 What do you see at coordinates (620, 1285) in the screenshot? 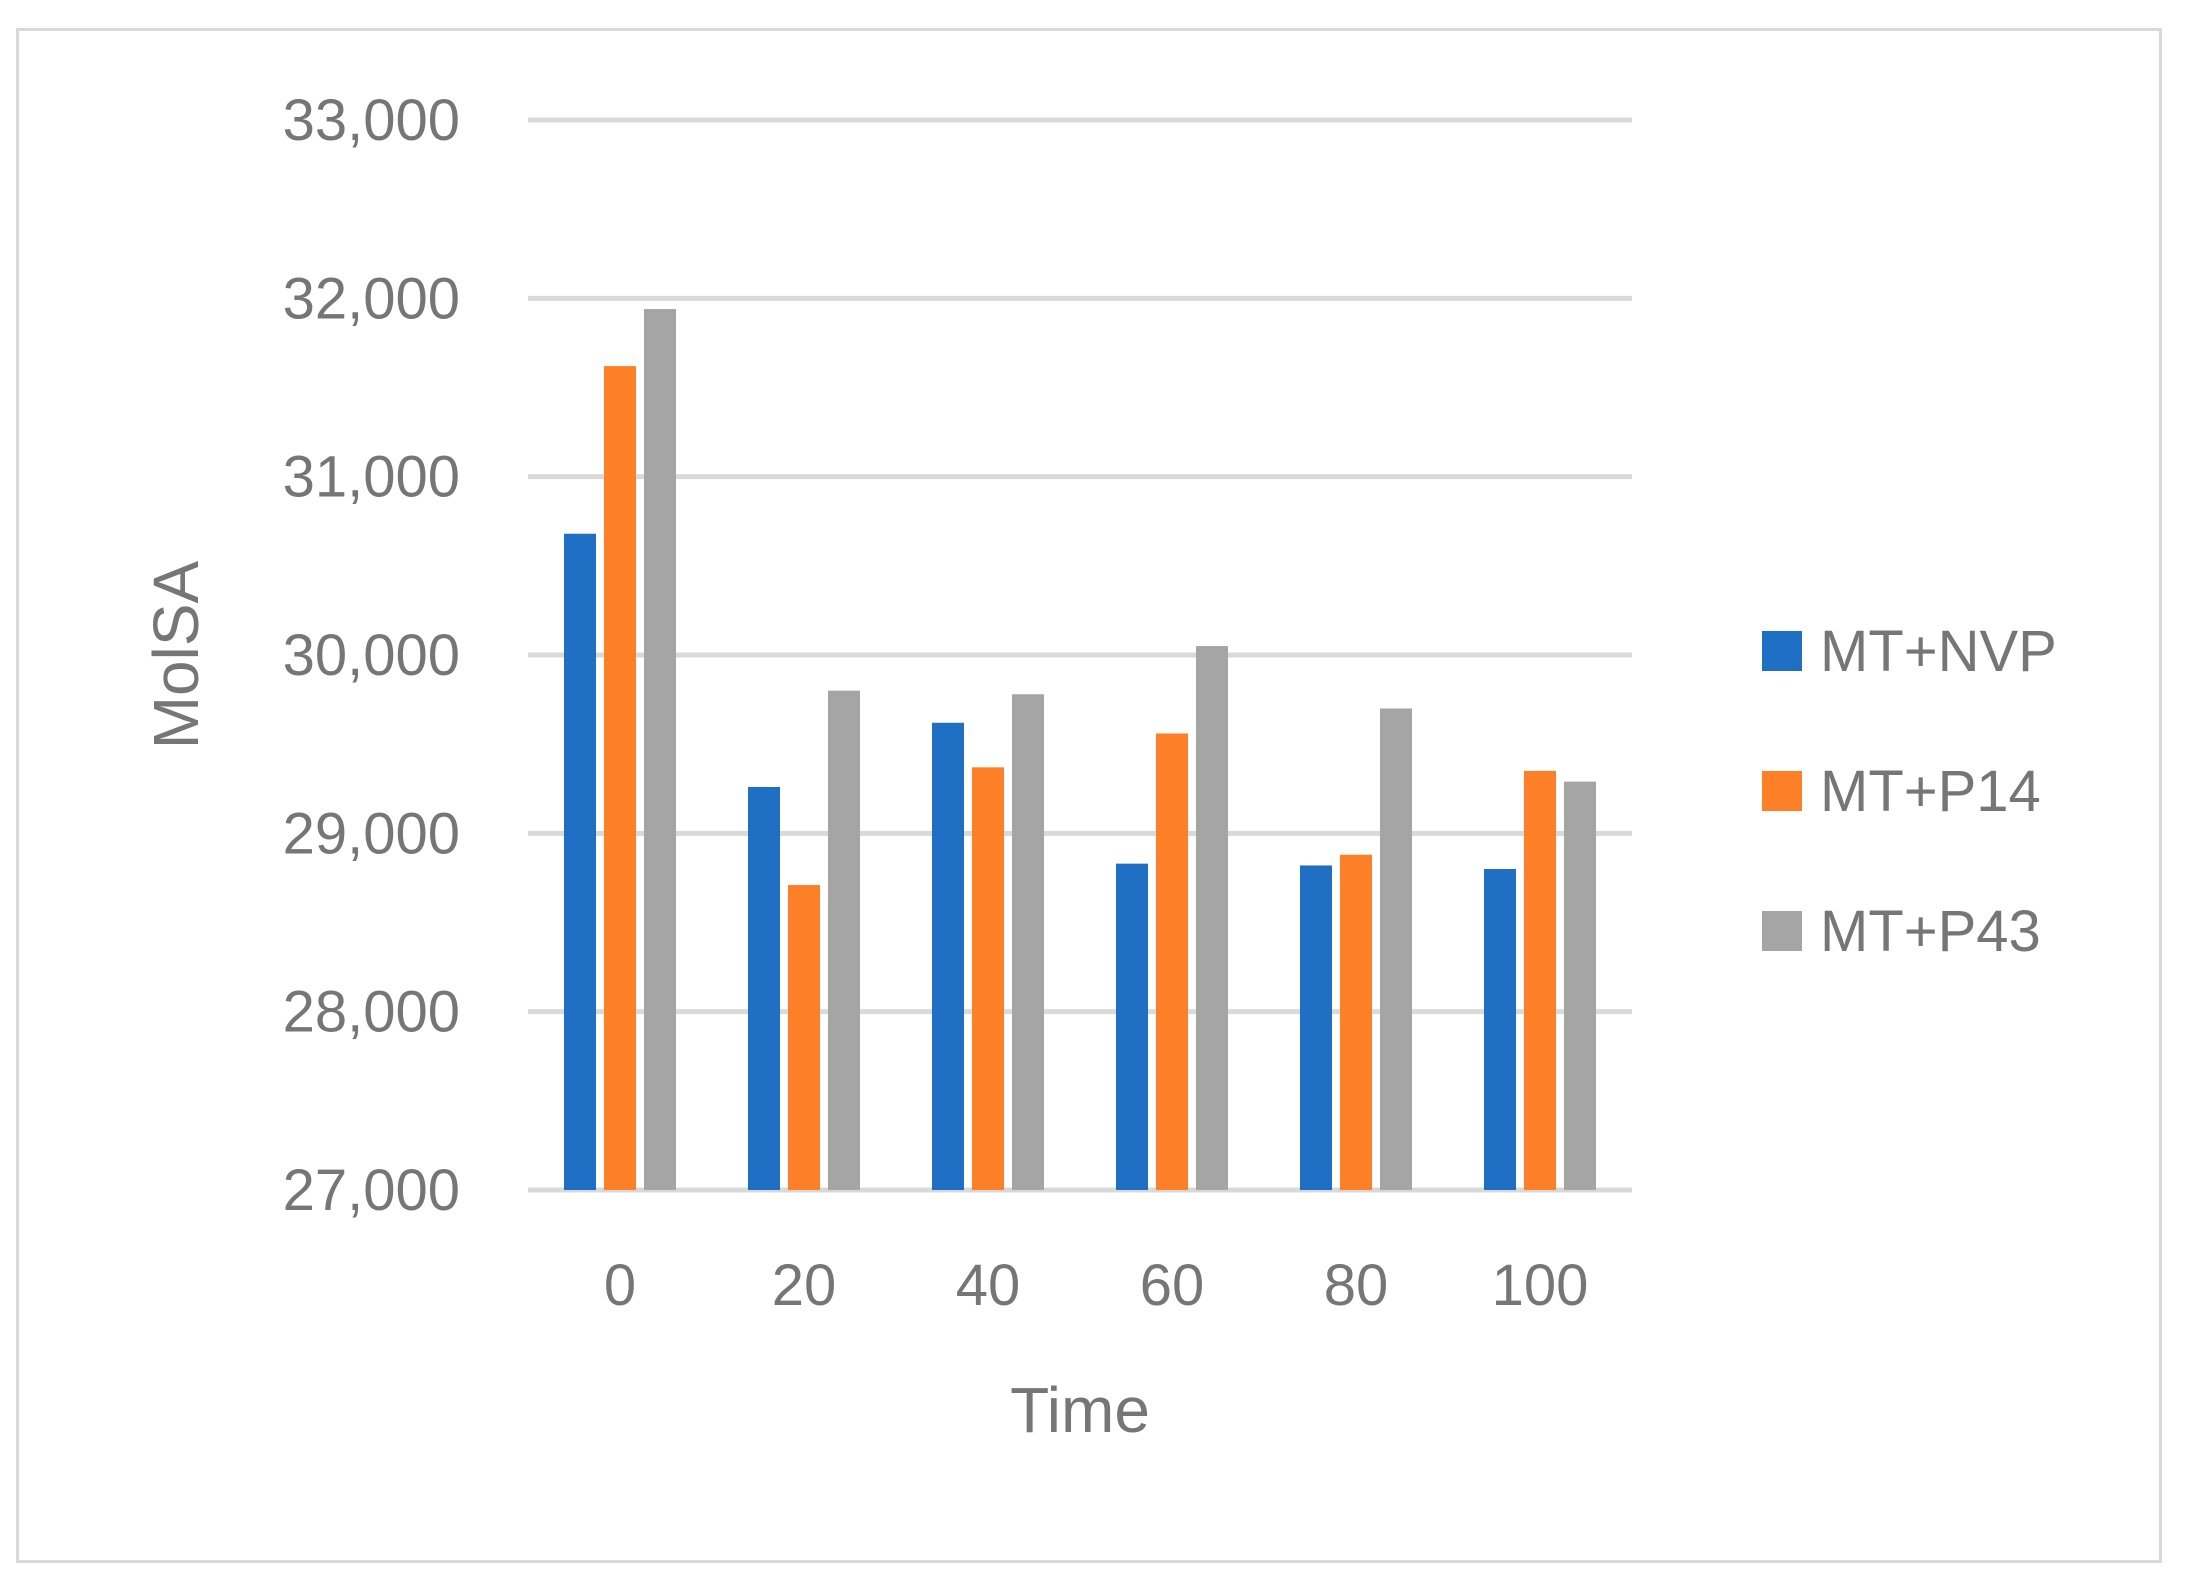
I see `x-tick-label: 0` at bounding box center [620, 1285].